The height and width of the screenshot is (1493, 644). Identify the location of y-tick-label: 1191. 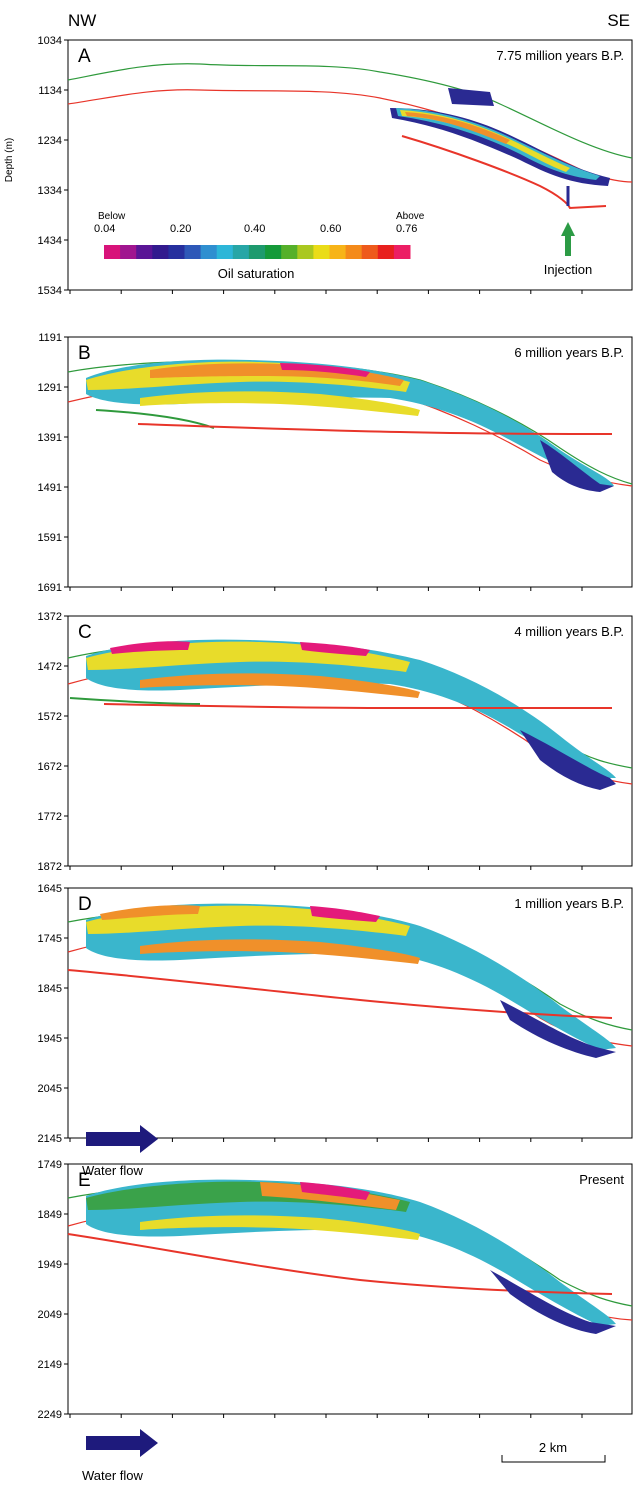
(50, 338).